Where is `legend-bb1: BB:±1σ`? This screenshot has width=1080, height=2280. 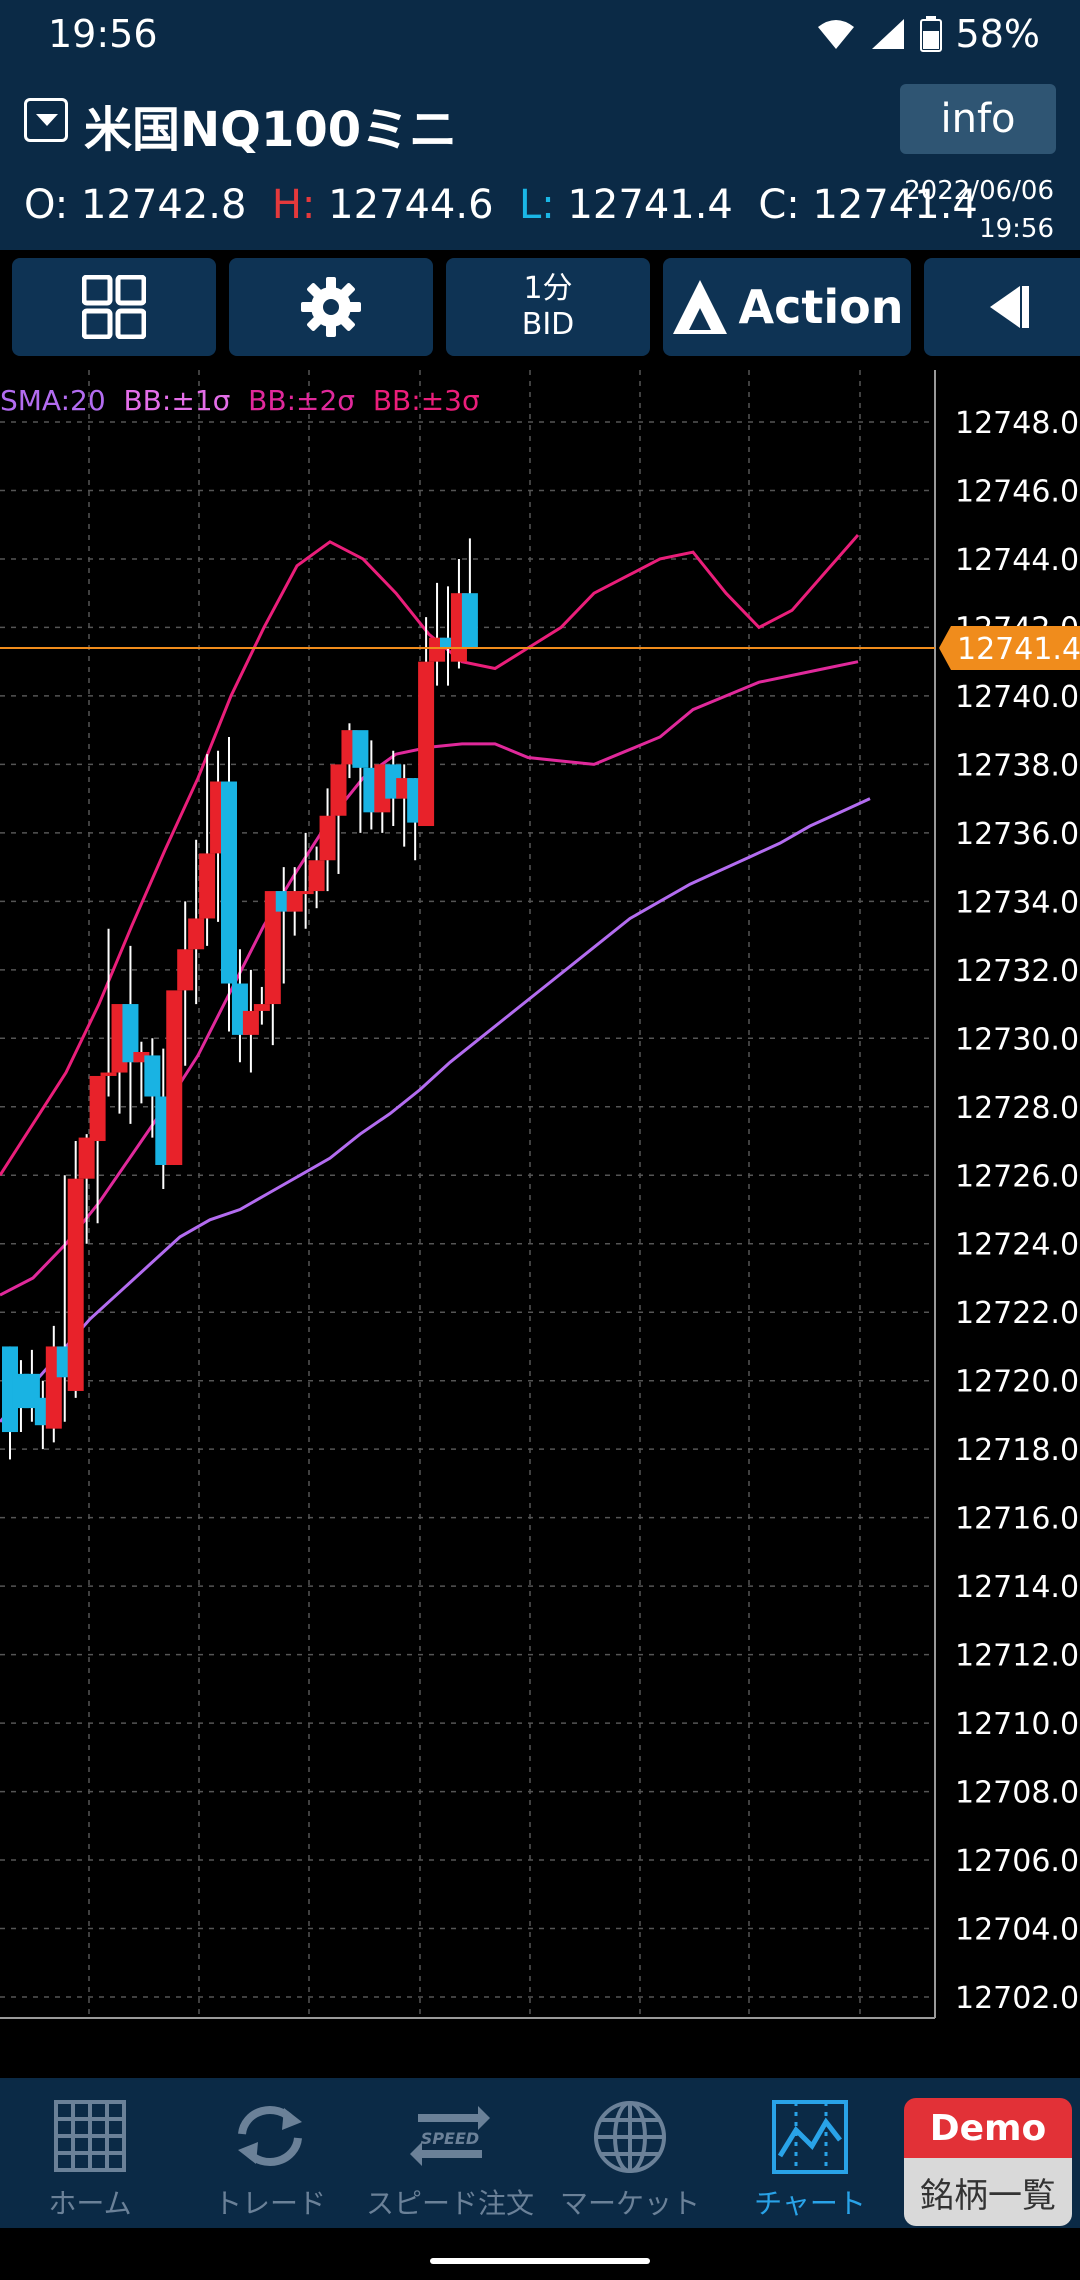
legend-bb1: BB:±1σ is located at coordinates (177, 400).